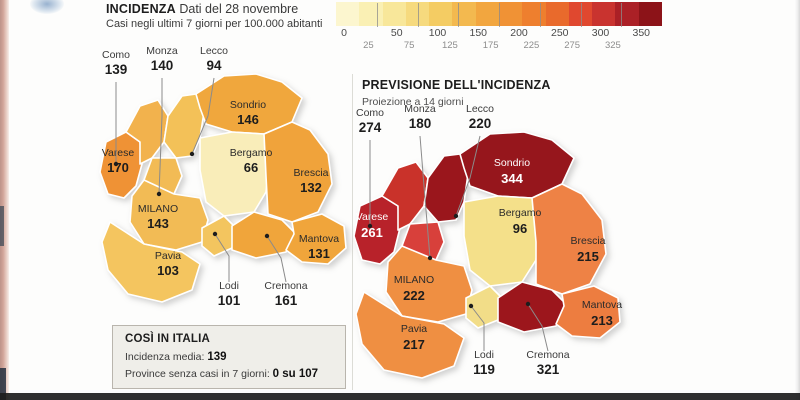 This screenshot has width=800, height=400. I want to click on legend-tick-lower-75: 75, so click(409, 45).